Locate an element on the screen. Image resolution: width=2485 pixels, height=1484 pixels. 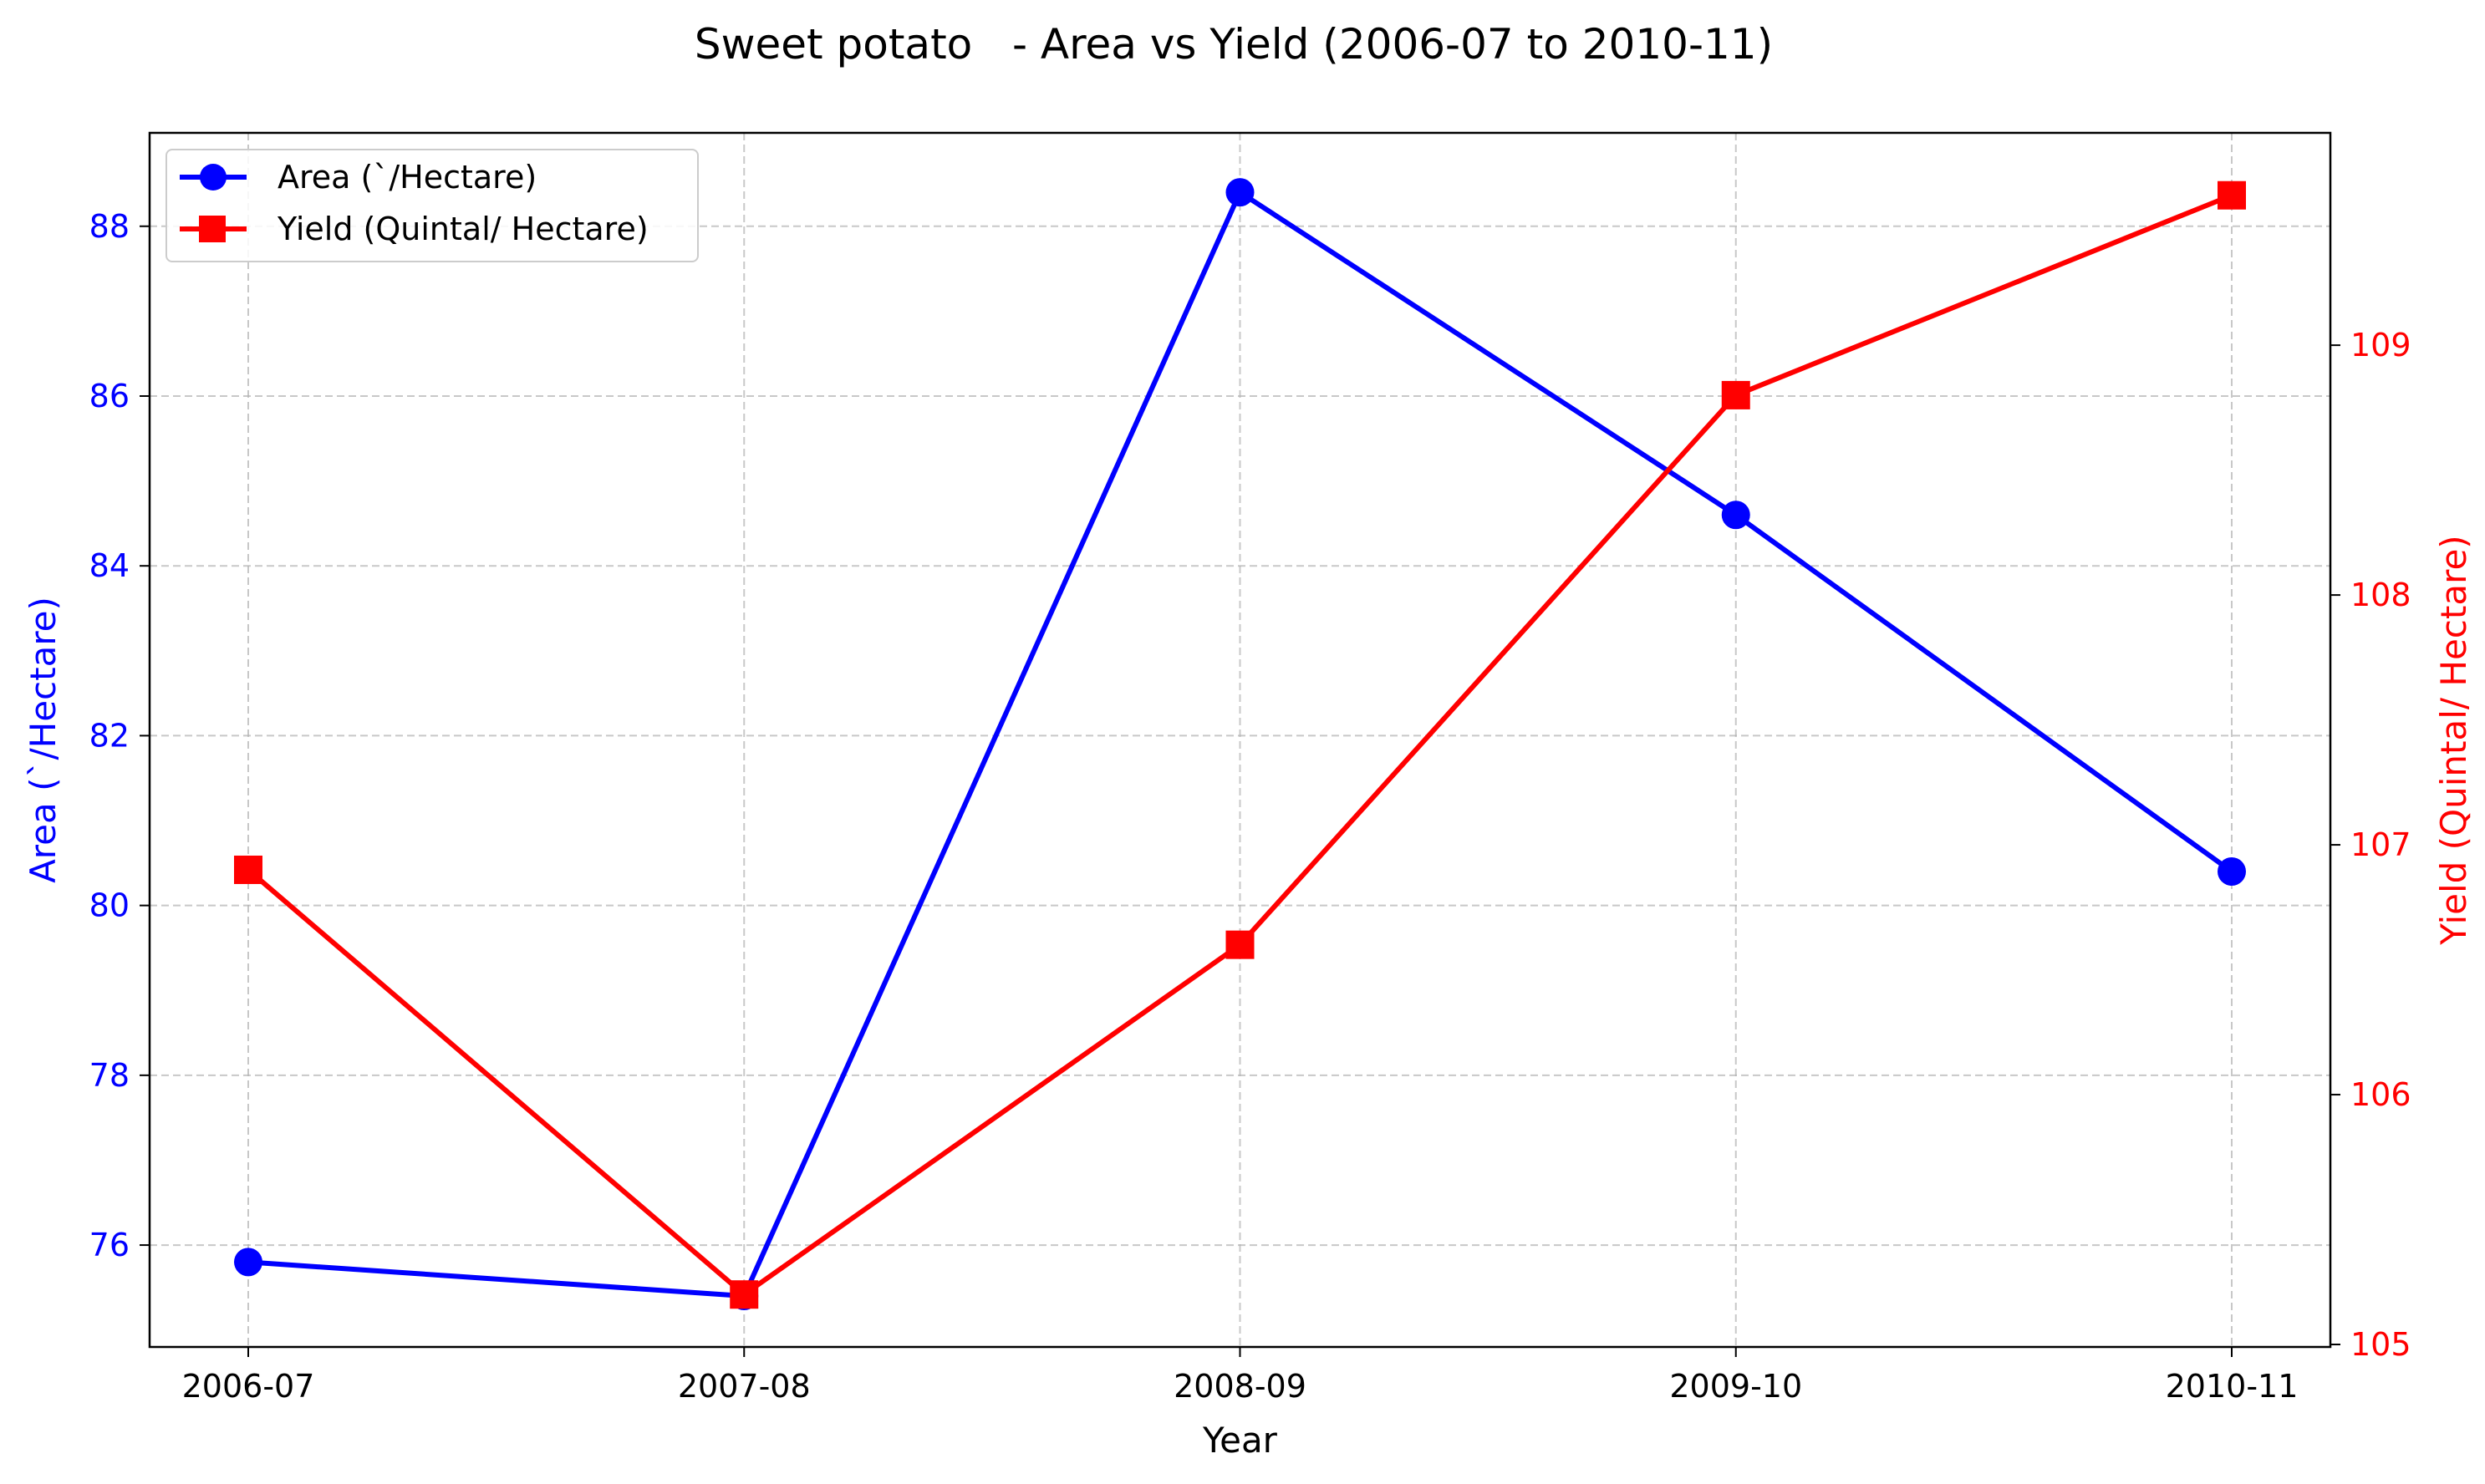
x-tick-label: 2008-09 is located at coordinates (1240, 1386).